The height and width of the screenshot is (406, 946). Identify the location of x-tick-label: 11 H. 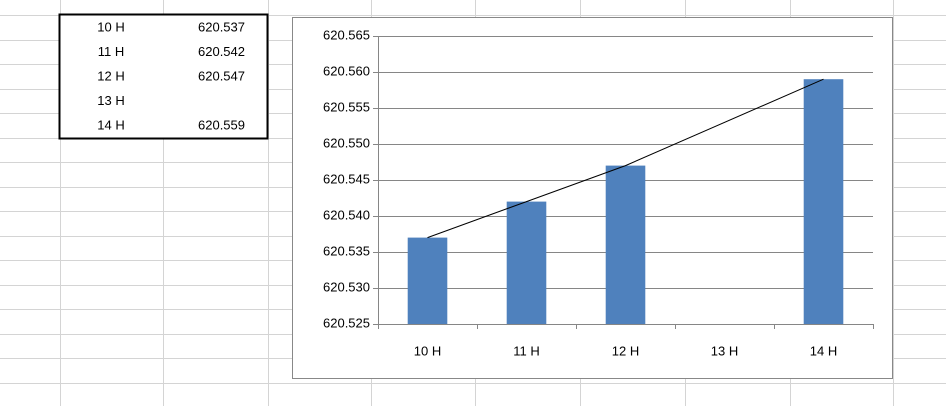
(526, 350).